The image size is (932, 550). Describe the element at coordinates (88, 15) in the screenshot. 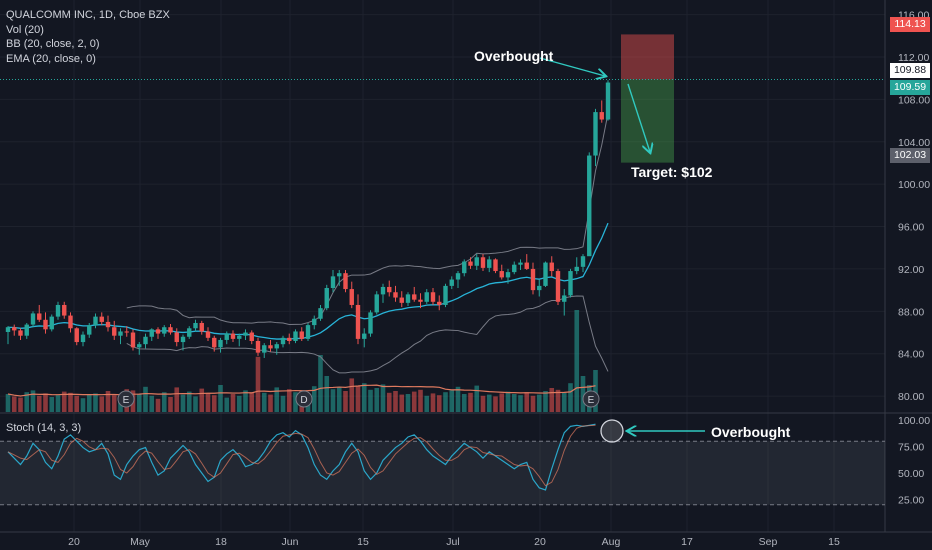

I see `symbol-line: QUALCOMM INC, 1D, Cboe BZX` at that location.